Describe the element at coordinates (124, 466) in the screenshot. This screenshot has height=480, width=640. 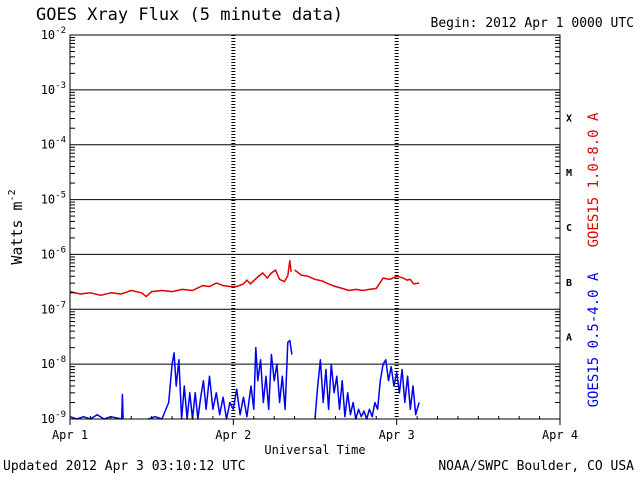
I see `updated-timestamp: Updated 2012 Apr 3 03:10:12 UTC` at that location.